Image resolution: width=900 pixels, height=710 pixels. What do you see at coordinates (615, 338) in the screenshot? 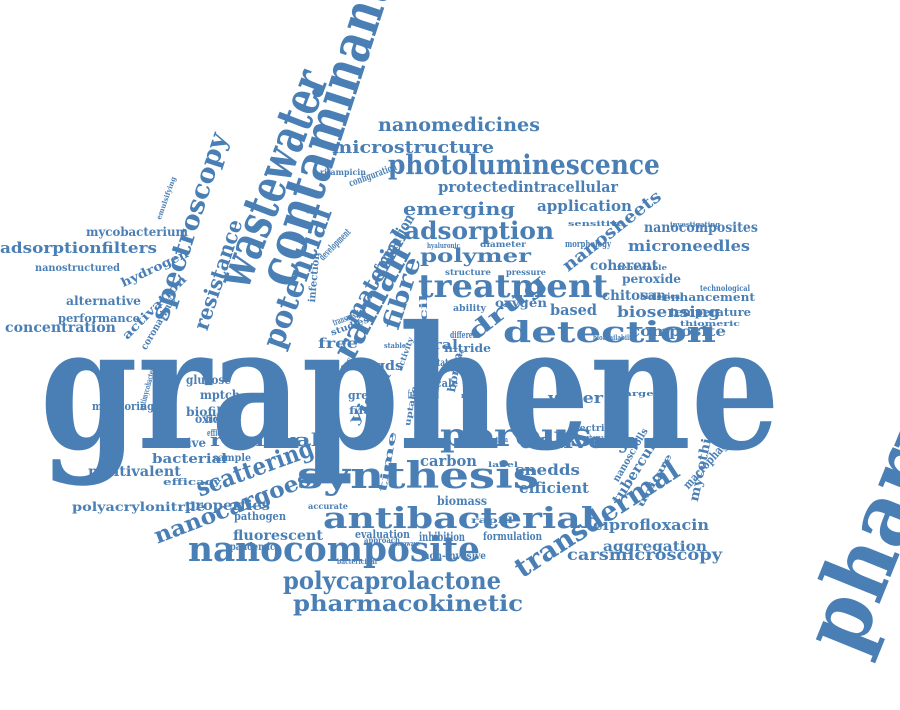
I see `word-bioavailability: bioavailability` at bounding box center [615, 338].